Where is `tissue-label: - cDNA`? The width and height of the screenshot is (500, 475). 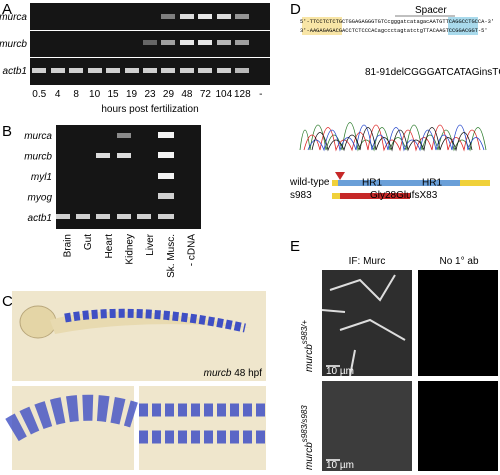 tissue-label: - cDNA is located at coordinates (192, 250).